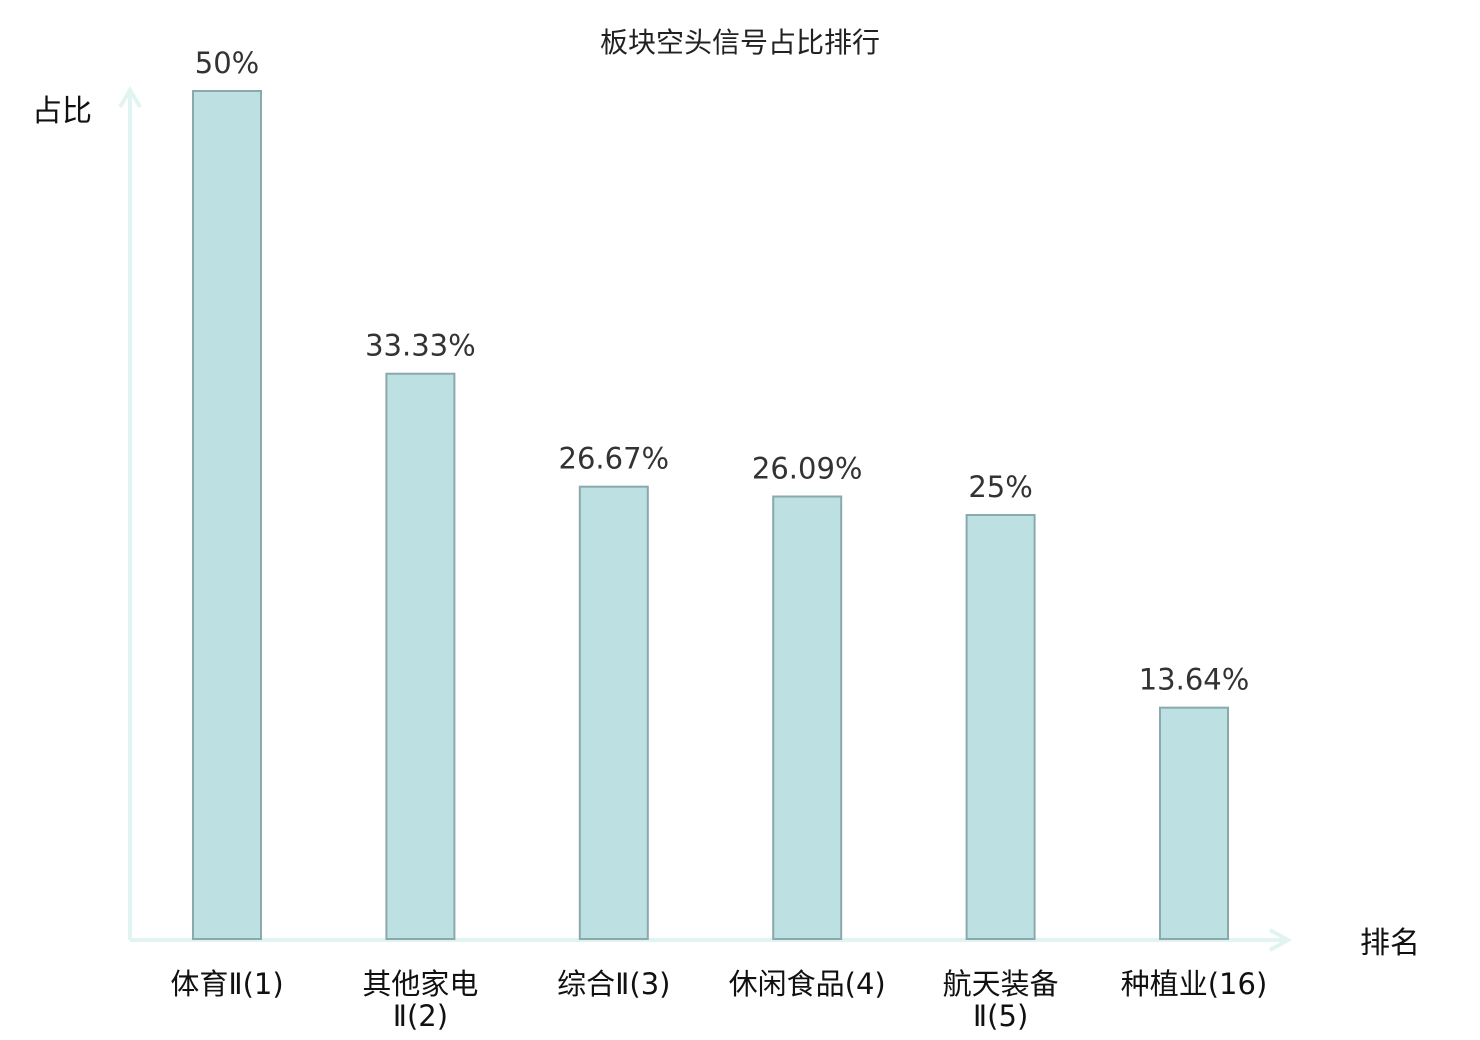 The image size is (1480, 1040). What do you see at coordinates (227, 63) in the screenshot?
I see `value-label-1: 50%` at bounding box center [227, 63].